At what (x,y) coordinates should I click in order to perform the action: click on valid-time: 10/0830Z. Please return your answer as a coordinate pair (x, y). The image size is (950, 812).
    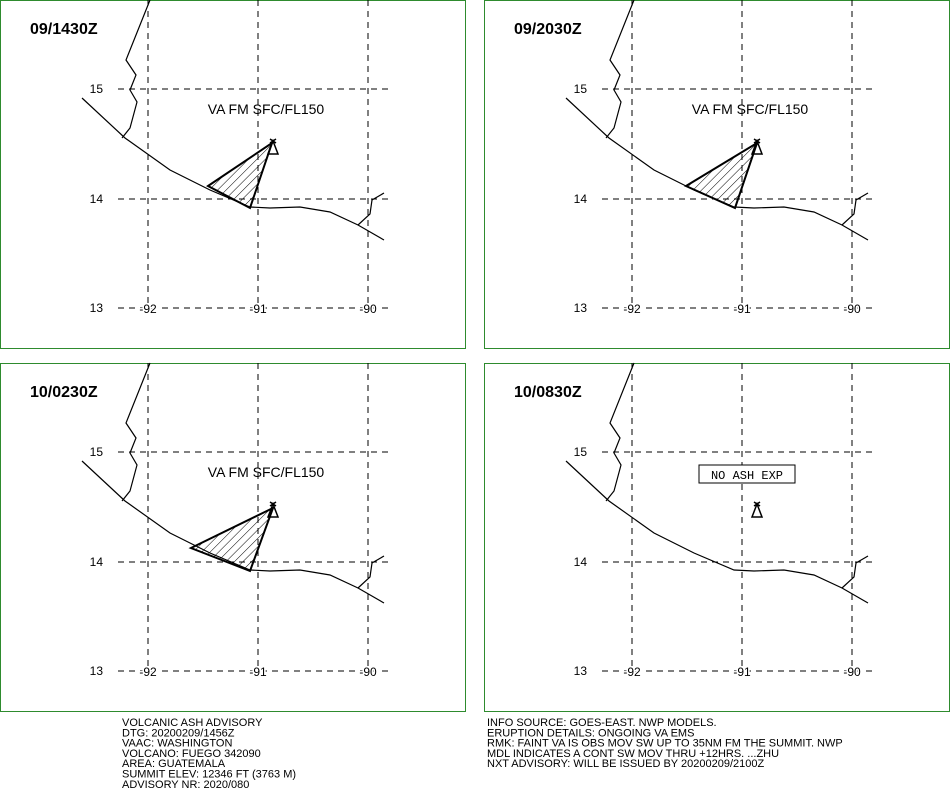
    Looking at the image, I should click on (548, 392).